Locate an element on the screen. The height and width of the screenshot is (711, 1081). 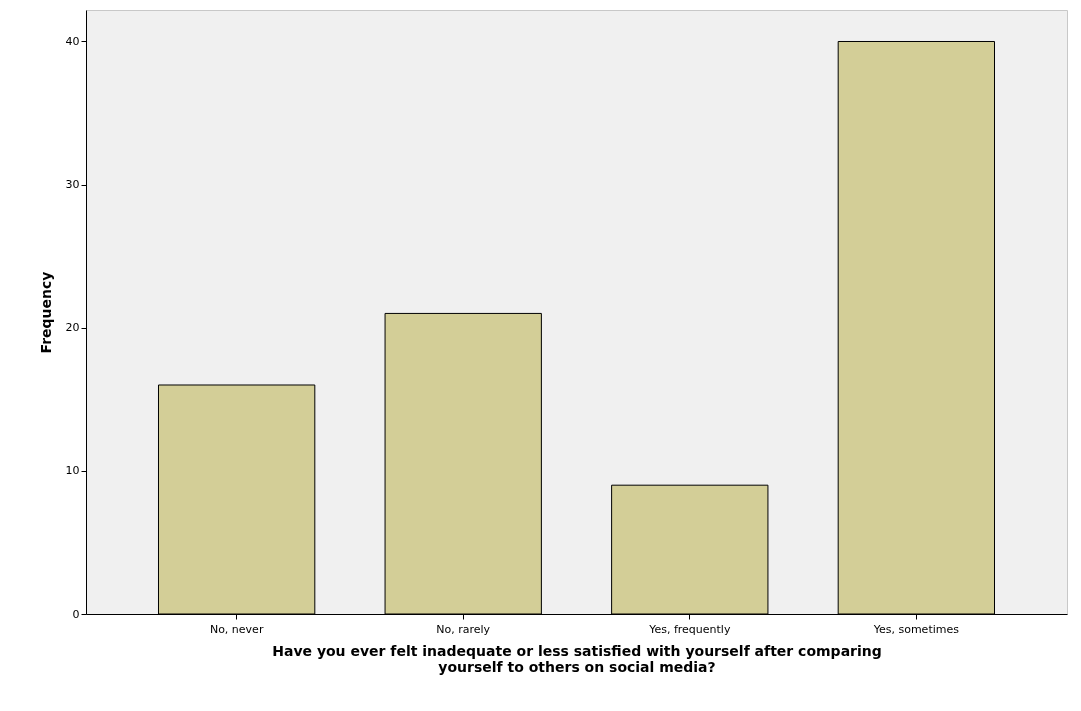
y-tick-label: 0 is located at coordinates (76, 614).